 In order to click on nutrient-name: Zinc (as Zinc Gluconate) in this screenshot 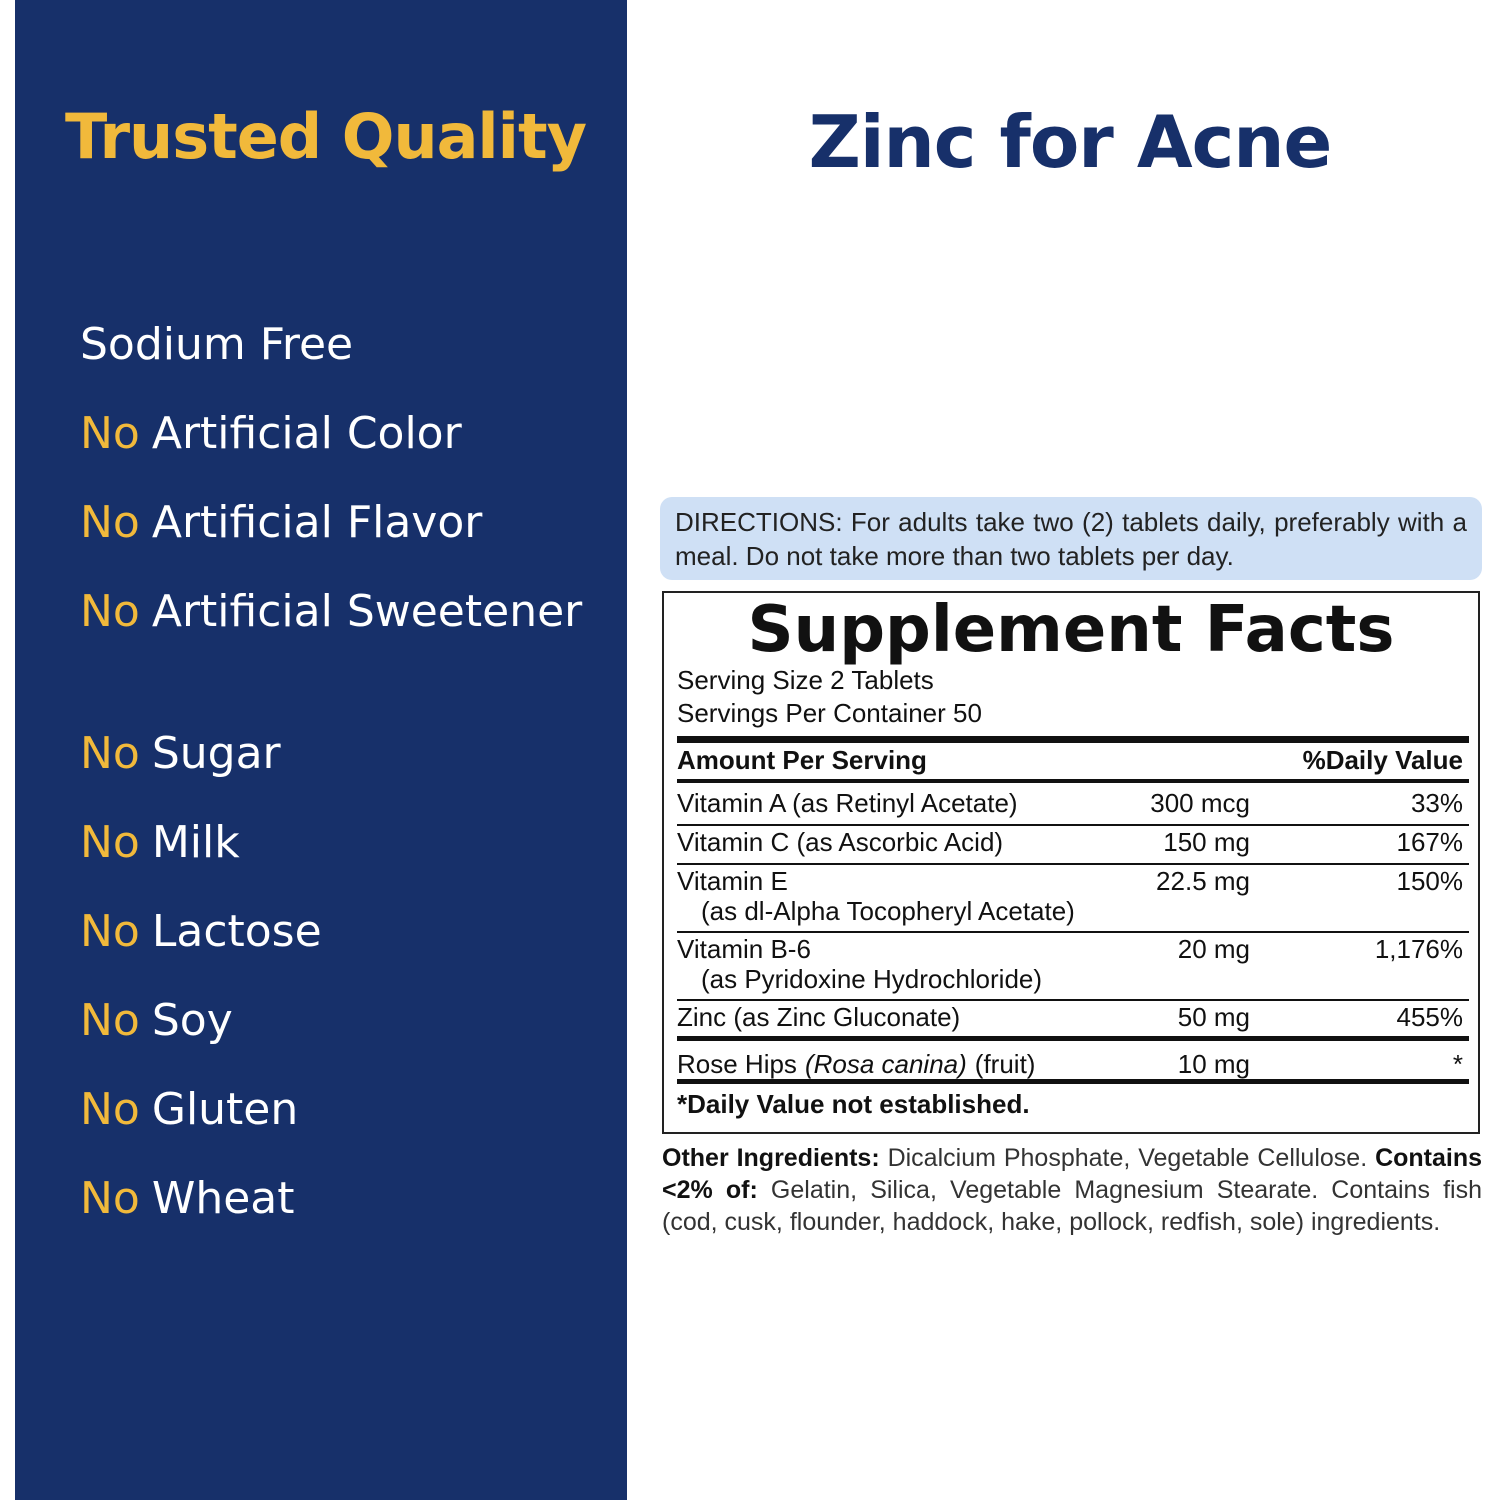, I will do `click(818, 1017)`.